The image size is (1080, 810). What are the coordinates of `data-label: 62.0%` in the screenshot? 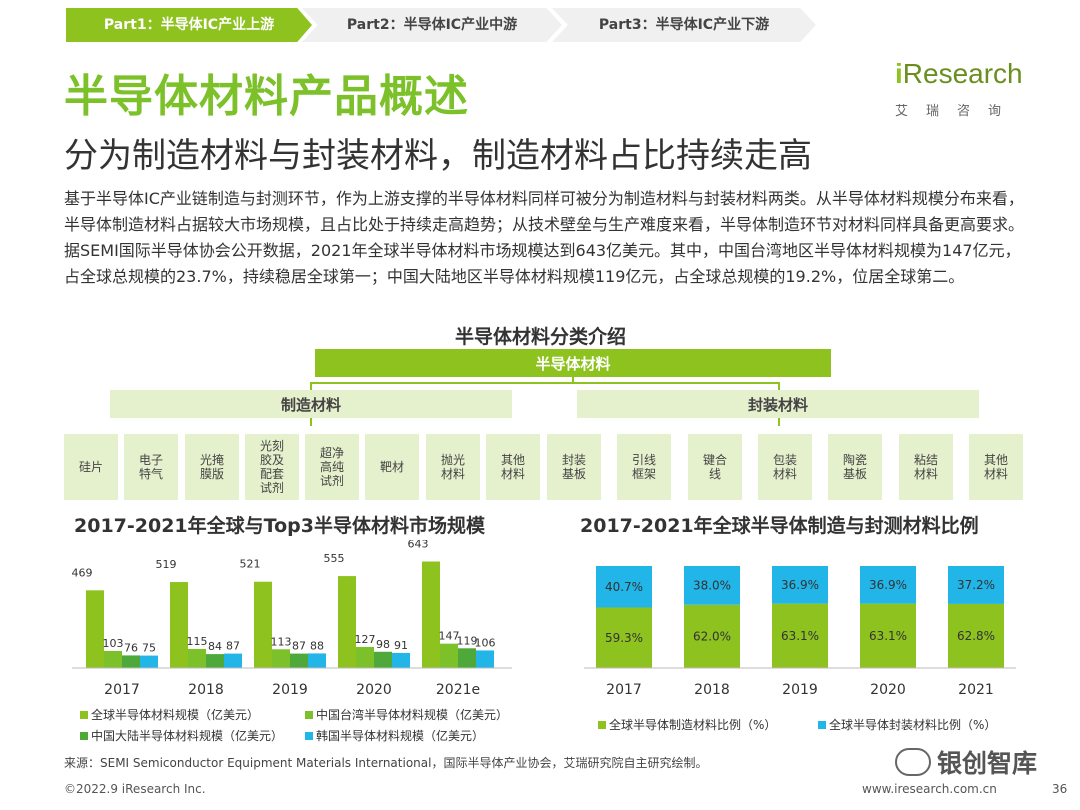 It's located at (712, 636).